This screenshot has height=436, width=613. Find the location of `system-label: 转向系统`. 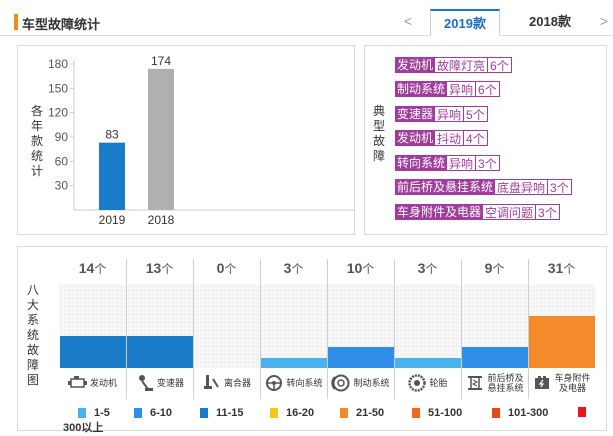

system-label: 转向系统 is located at coordinates (293, 383).